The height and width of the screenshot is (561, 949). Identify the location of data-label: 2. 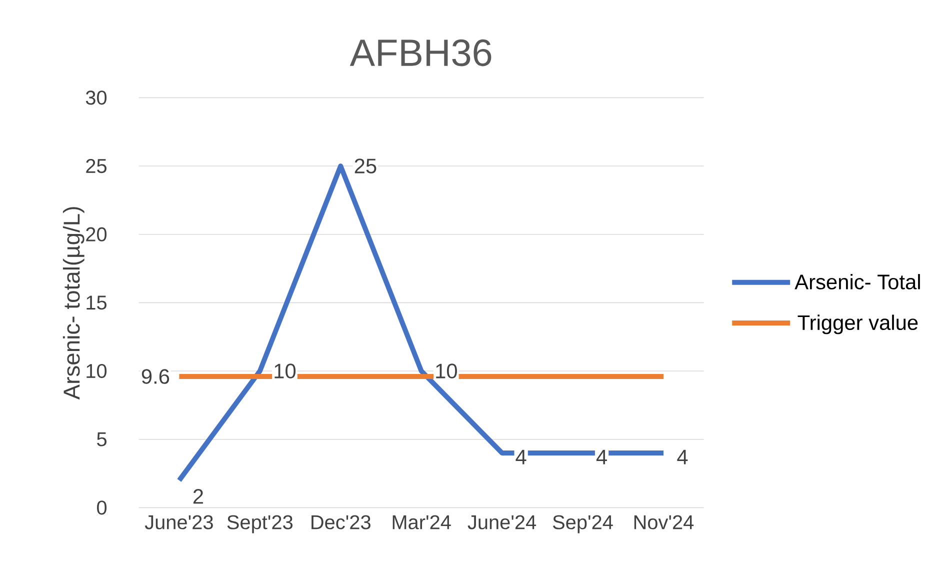
(198, 496).